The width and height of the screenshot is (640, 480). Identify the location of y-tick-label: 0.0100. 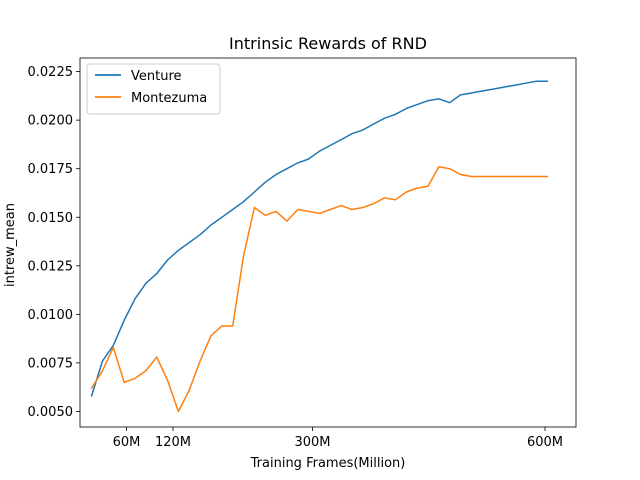
(51, 315).